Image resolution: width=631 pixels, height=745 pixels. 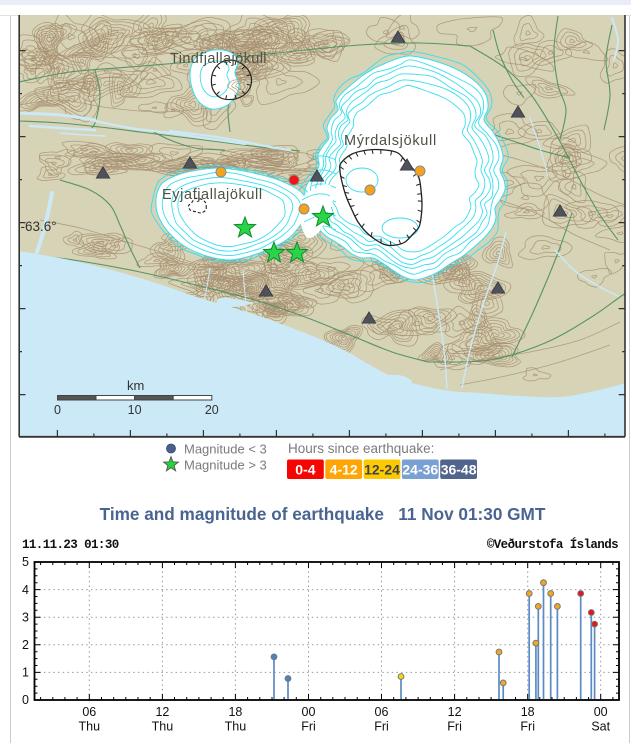 I want to click on svg-text: 4, so click(x=25, y=590).